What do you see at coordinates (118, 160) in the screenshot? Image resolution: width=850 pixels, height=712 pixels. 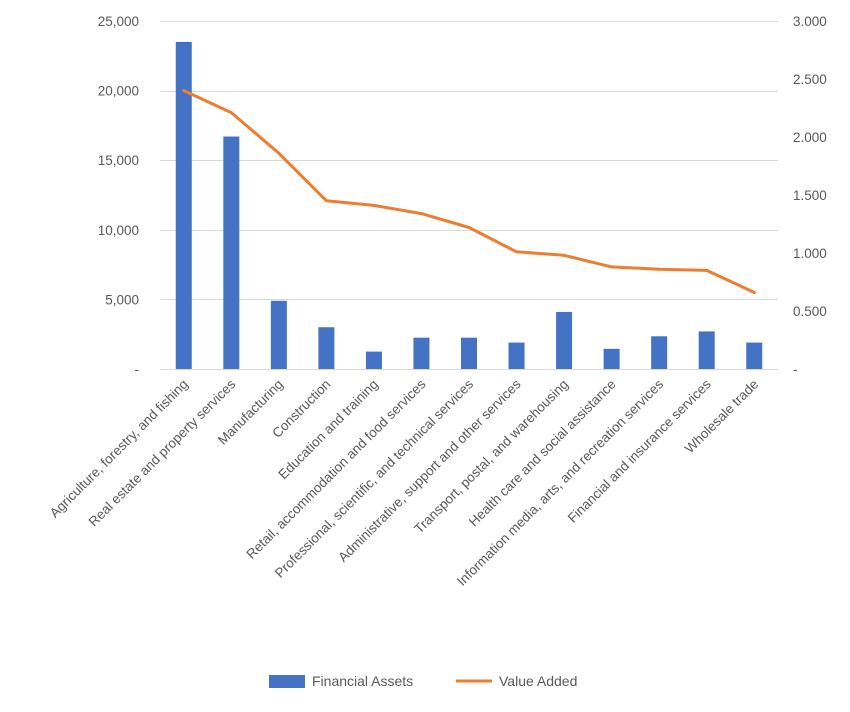 I see `left-axis-tick-label: 15,000` at bounding box center [118, 160].